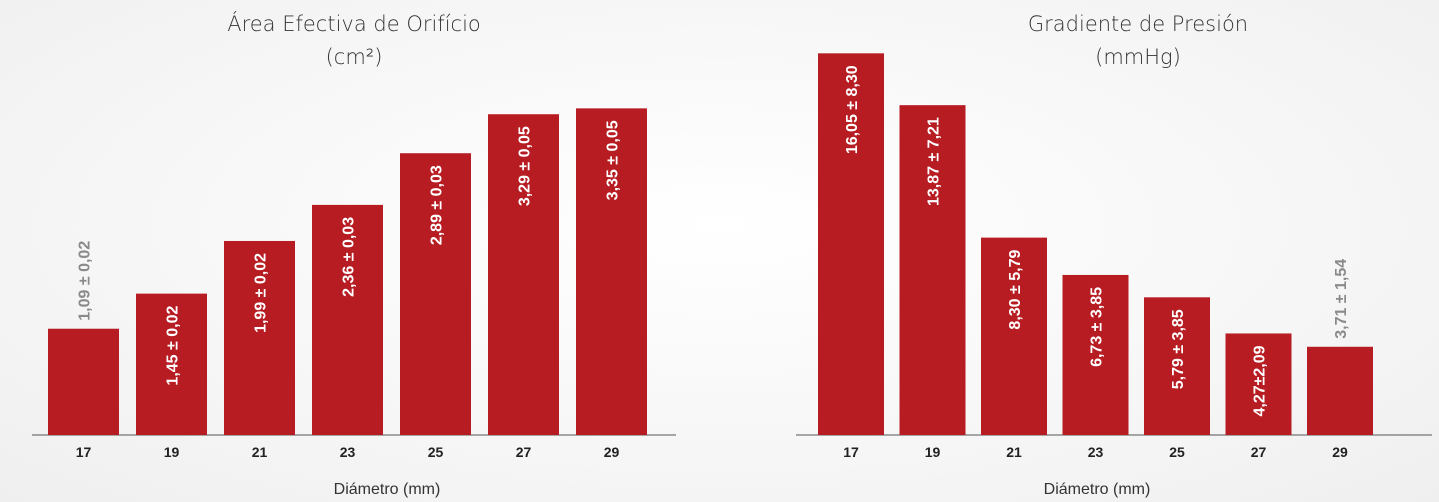 This screenshot has width=1439, height=502. I want to click on value-label-29: 3,71 ± 1,54, so click(1341, 299).